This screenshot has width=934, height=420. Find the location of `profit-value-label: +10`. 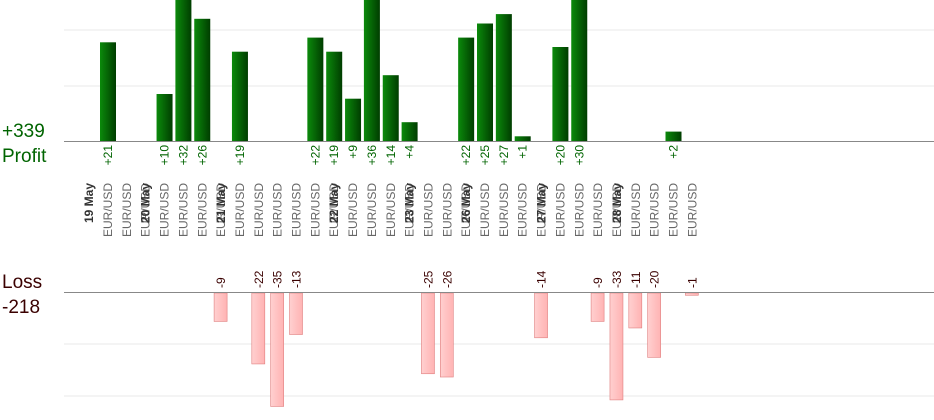

profit-value-label: +10 is located at coordinates (165, 155).